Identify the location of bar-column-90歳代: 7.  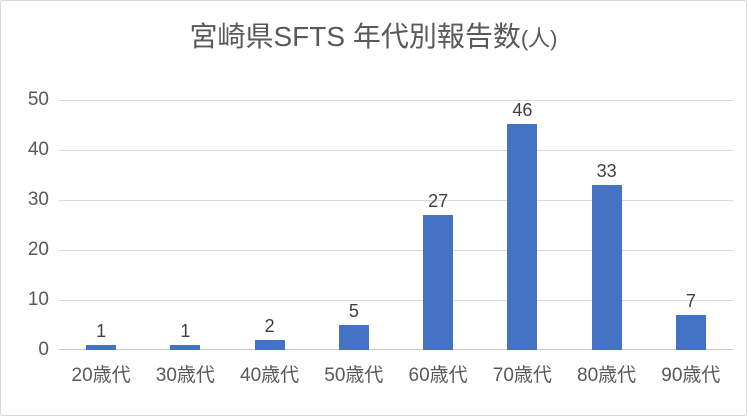
(691, 225).